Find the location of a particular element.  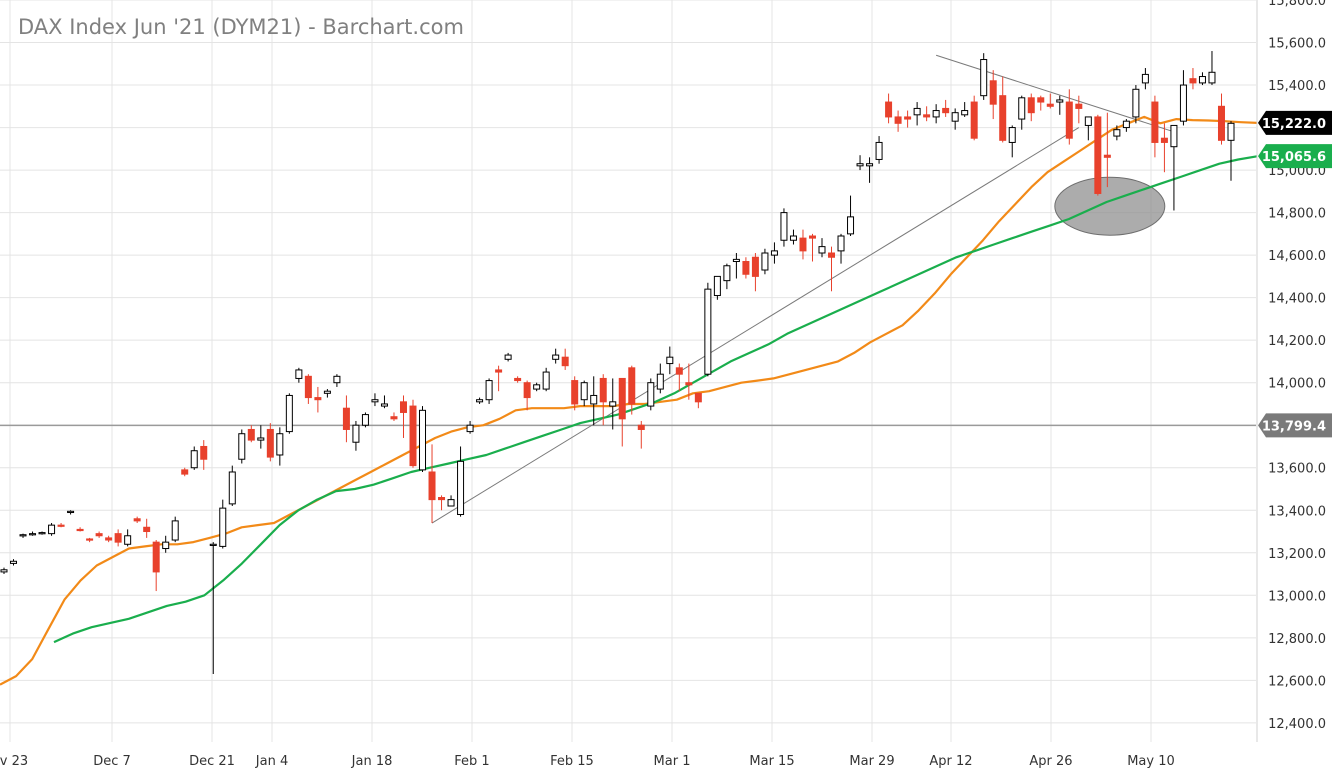

x-tick-label: Mar 29 is located at coordinates (871, 761).